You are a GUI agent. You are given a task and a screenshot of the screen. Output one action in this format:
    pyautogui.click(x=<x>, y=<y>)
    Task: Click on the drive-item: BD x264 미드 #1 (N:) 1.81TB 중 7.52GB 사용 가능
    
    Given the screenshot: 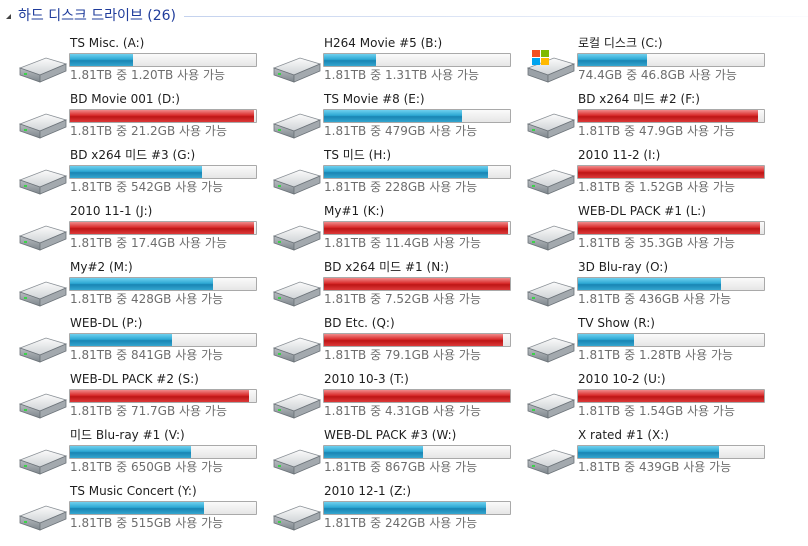 What is the action you would take?
    pyautogui.click(x=395, y=286)
    